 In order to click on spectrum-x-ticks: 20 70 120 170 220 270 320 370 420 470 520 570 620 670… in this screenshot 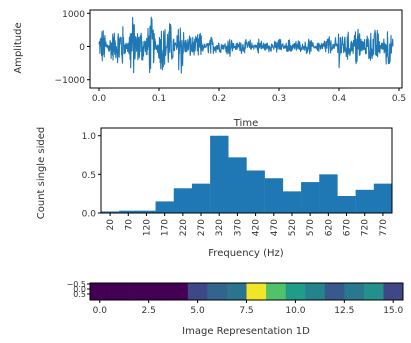, I will do `click(247, 224)`.